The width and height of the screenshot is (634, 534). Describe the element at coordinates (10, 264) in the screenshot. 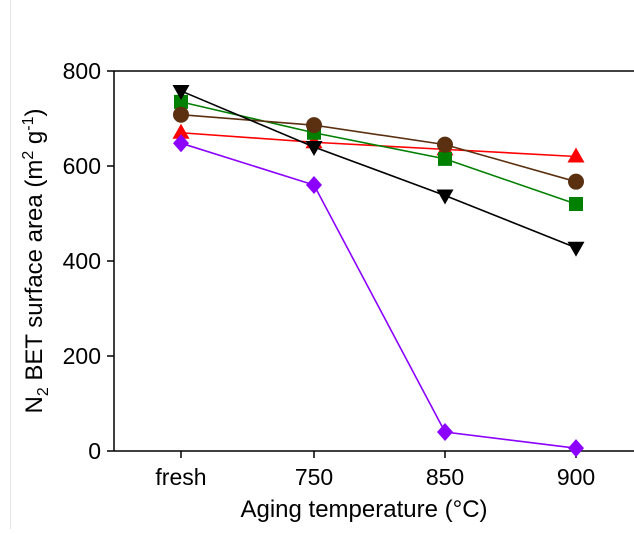

I see `left-divider` at that location.